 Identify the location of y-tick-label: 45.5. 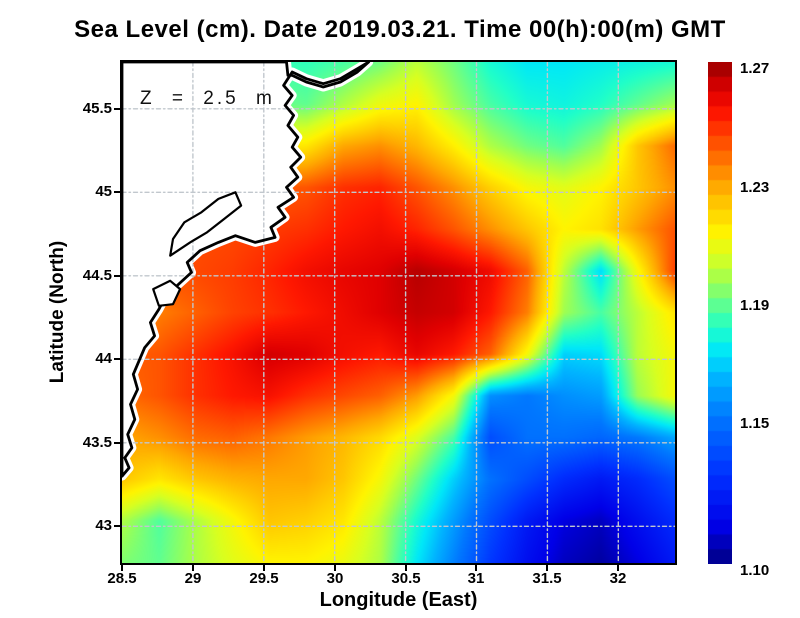
(97, 108).